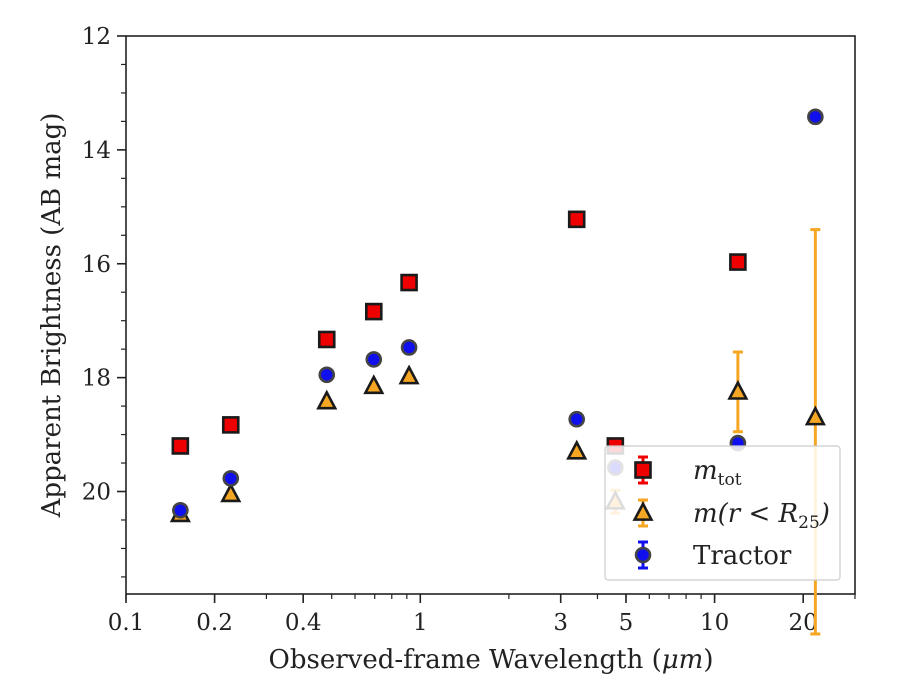 This screenshot has height=700, width=900. Describe the element at coordinates (560, 623) in the screenshot. I see `x-tick-label: 3` at that location.